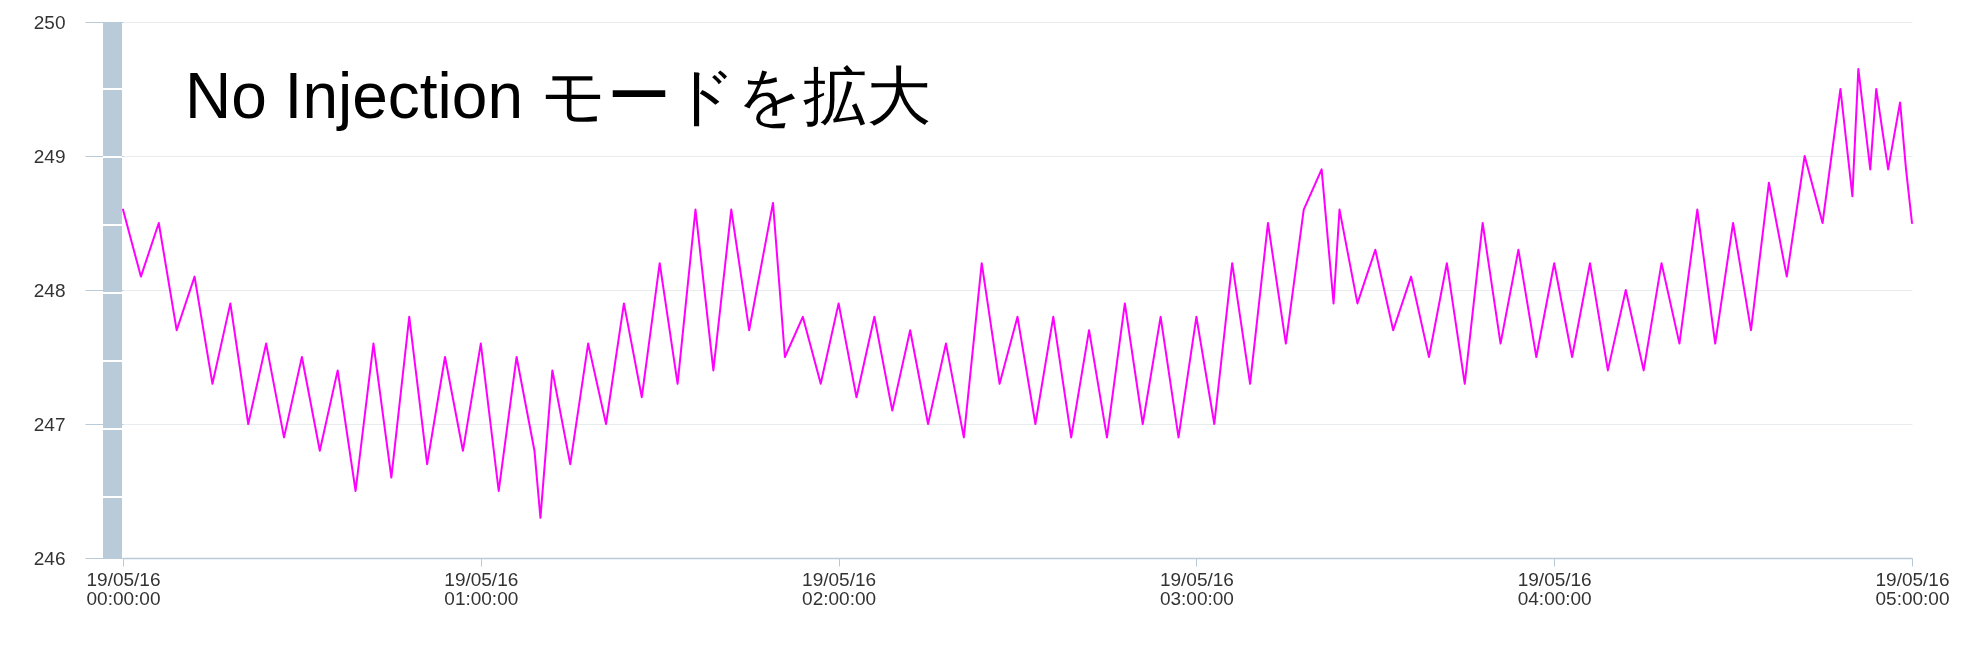 This screenshot has width=1965, height=657. I want to click on x-tick-label: 19/05/16 05:00:00, so click(1912, 588).